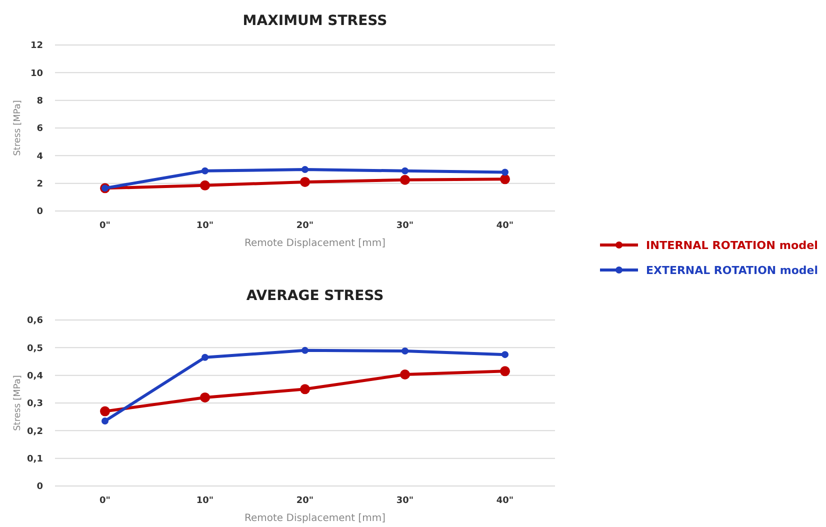  What do you see at coordinates (36, 46) in the screenshot?
I see `y-tick-label: 12` at bounding box center [36, 46].